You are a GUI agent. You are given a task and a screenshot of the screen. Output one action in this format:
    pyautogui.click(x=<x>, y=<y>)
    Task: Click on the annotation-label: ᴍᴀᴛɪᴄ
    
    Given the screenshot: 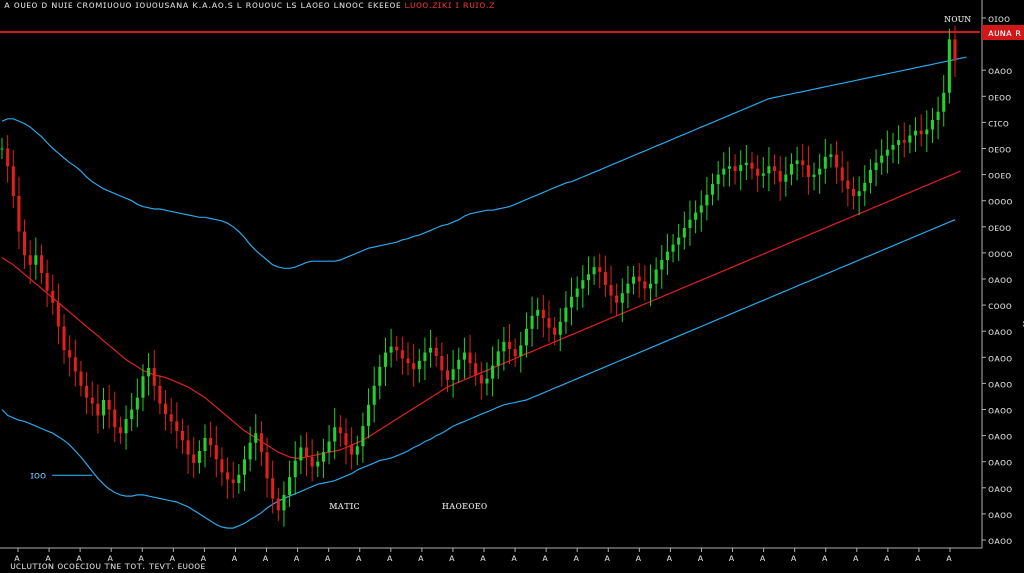 What is the action you would take?
    pyautogui.click(x=344, y=505)
    